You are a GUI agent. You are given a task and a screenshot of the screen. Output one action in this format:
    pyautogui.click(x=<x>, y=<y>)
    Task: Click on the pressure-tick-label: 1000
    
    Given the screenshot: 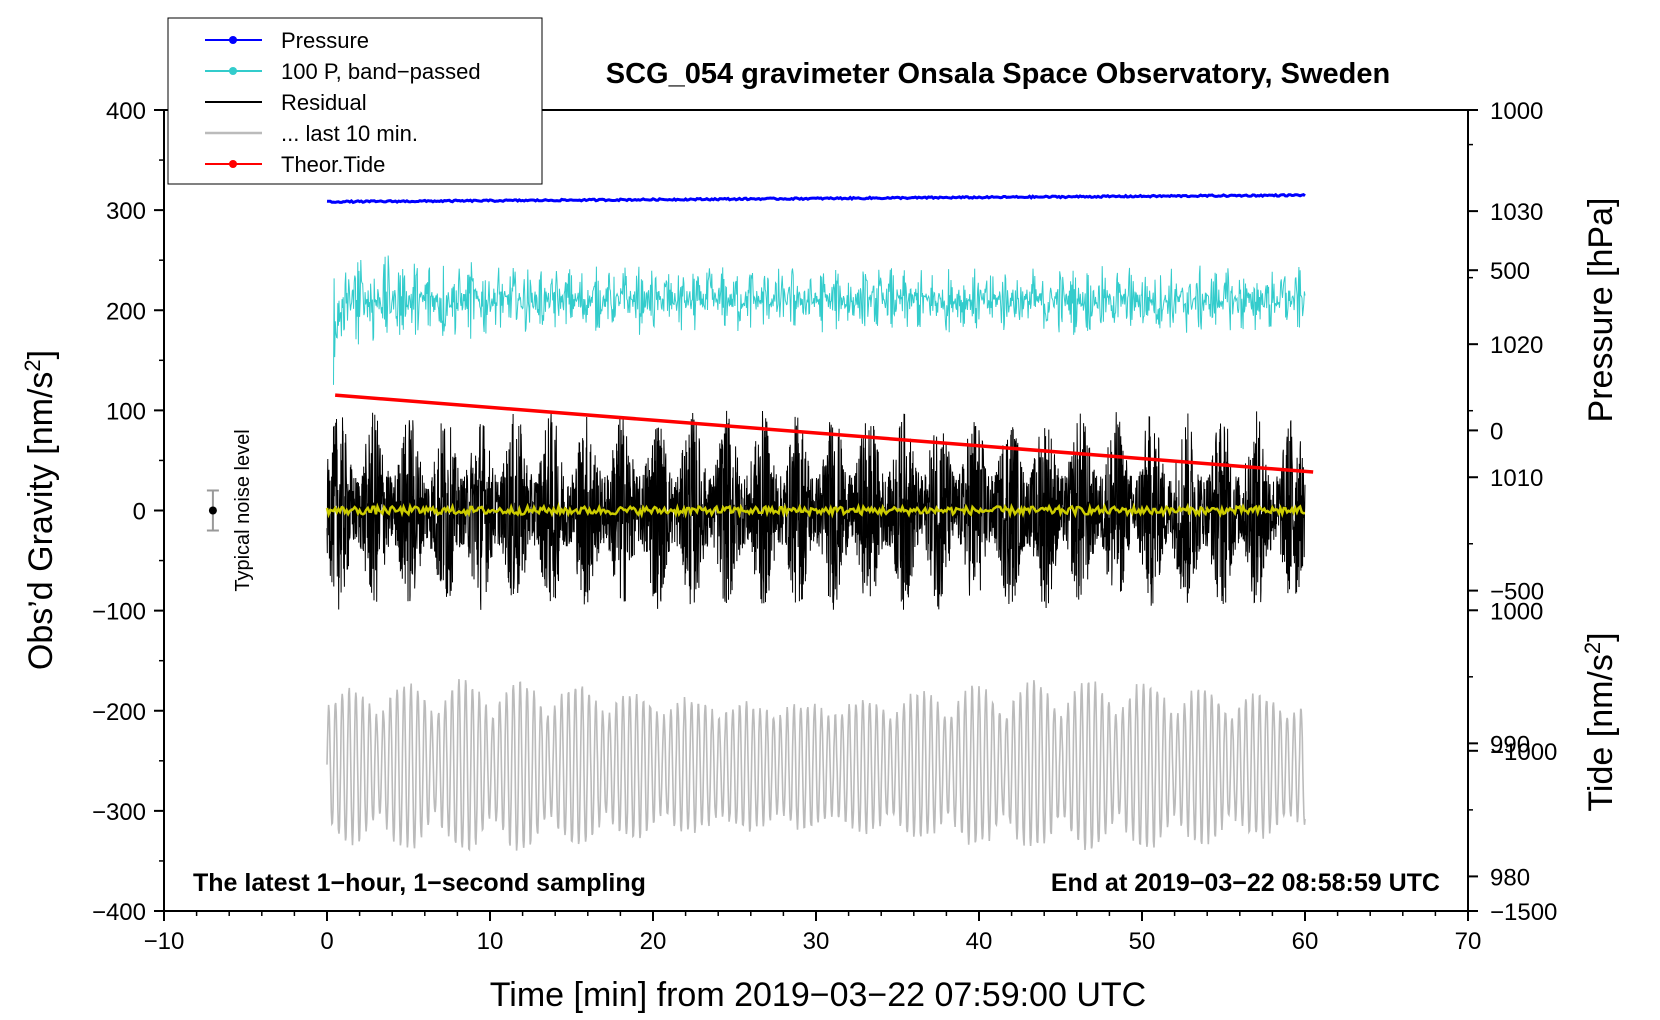 What is the action you would take?
    pyautogui.click(x=1516, y=611)
    